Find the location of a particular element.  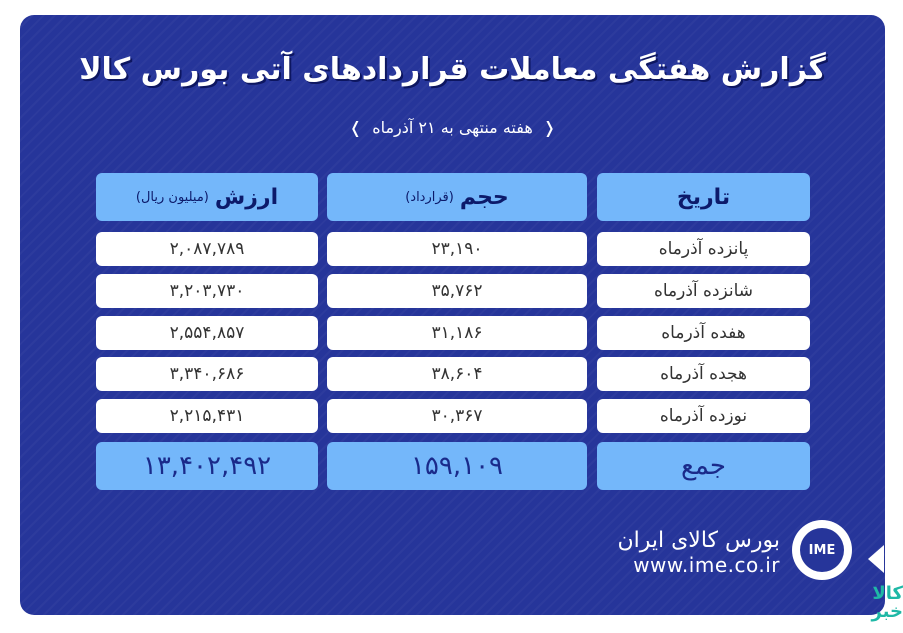

table-cell-value: ۳,۳۴۰,۶۸۶ is located at coordinates (207, 374).